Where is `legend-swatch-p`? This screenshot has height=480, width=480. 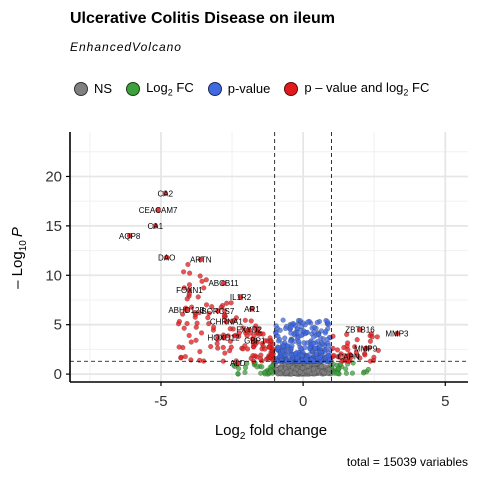
legend-swatch-p is located at coordinates (214, 88).